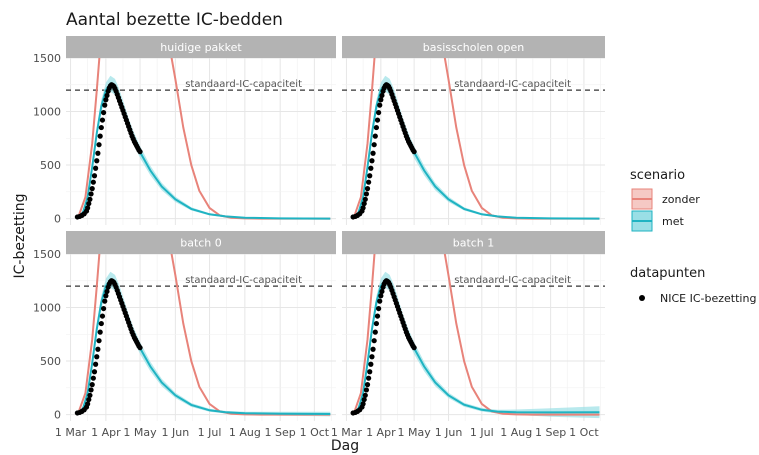 This screenshot has height=455, width=759. Describe the element at coordinates (516, 432) in the screenshot. I see `x-tick-label: 1 Aug` at that location.